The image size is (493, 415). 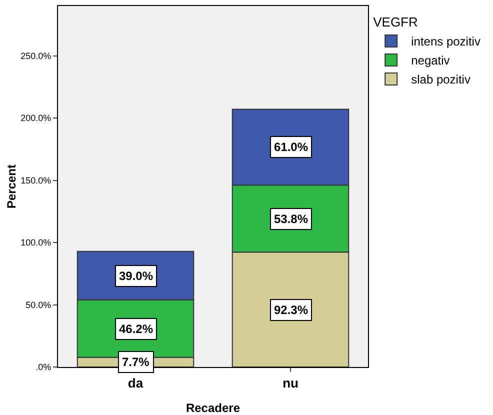 What do you see at coordinates (11, 186) in the screenshot?
I see `y-axis-title: Percent` at bounding box center [11, 186].